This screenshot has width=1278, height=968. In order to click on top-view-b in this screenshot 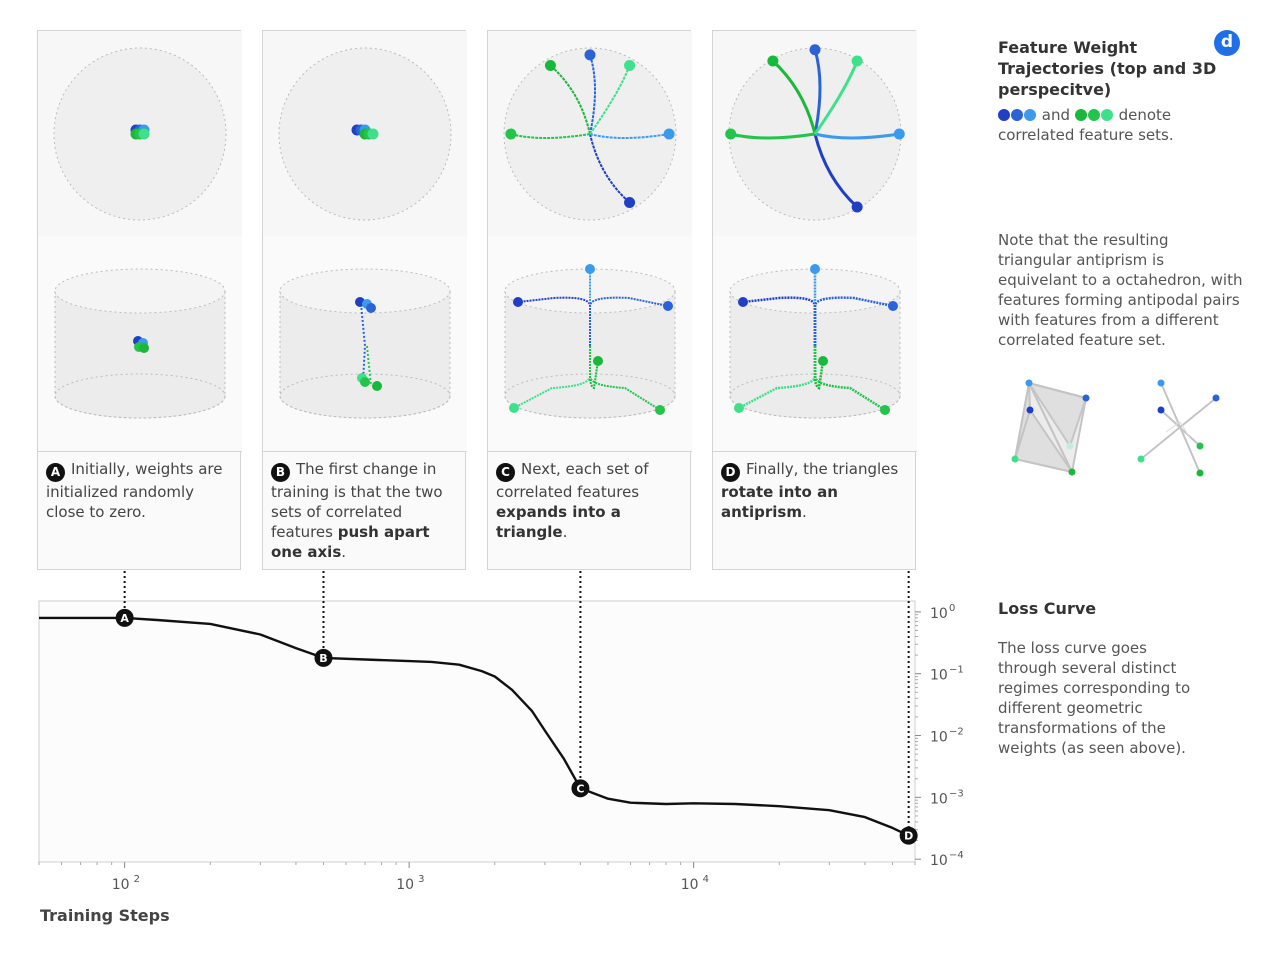, I will do `click(365, 134)`.